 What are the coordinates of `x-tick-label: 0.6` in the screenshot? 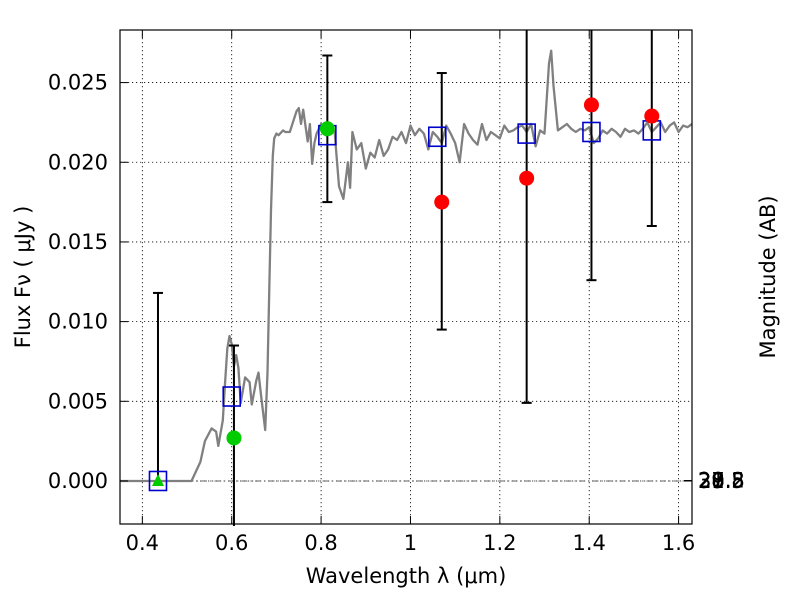 It's located at (231, 543).